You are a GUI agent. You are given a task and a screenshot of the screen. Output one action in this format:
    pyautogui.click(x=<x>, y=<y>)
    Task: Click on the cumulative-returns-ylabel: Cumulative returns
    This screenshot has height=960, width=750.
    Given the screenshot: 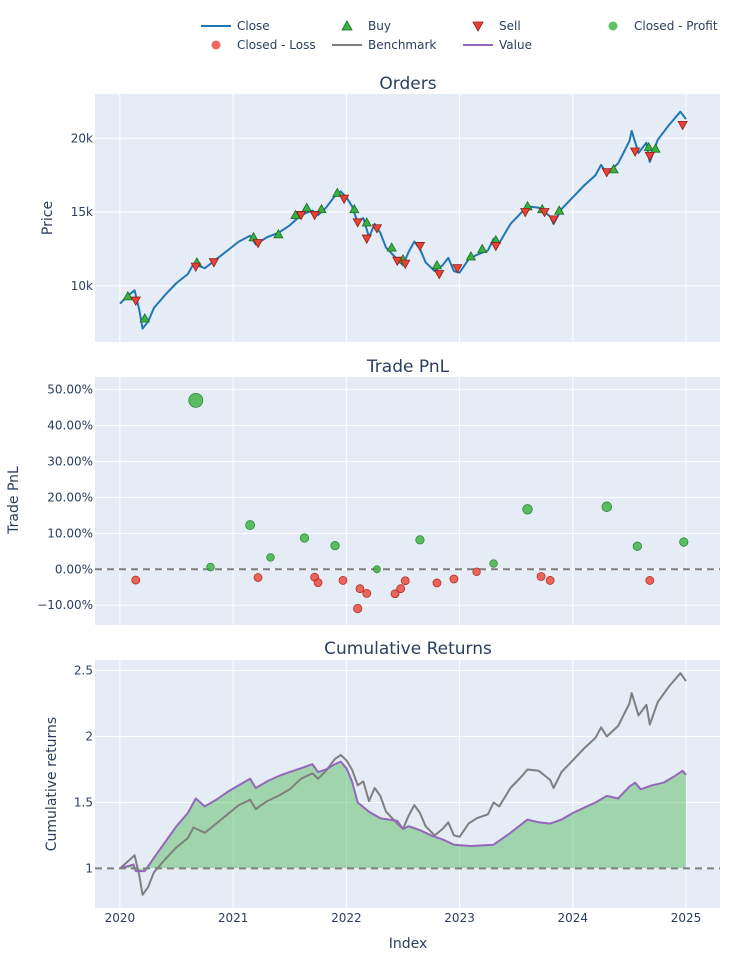 What is the action you would take?
    pyautogui.click(x=52, y=784)
    